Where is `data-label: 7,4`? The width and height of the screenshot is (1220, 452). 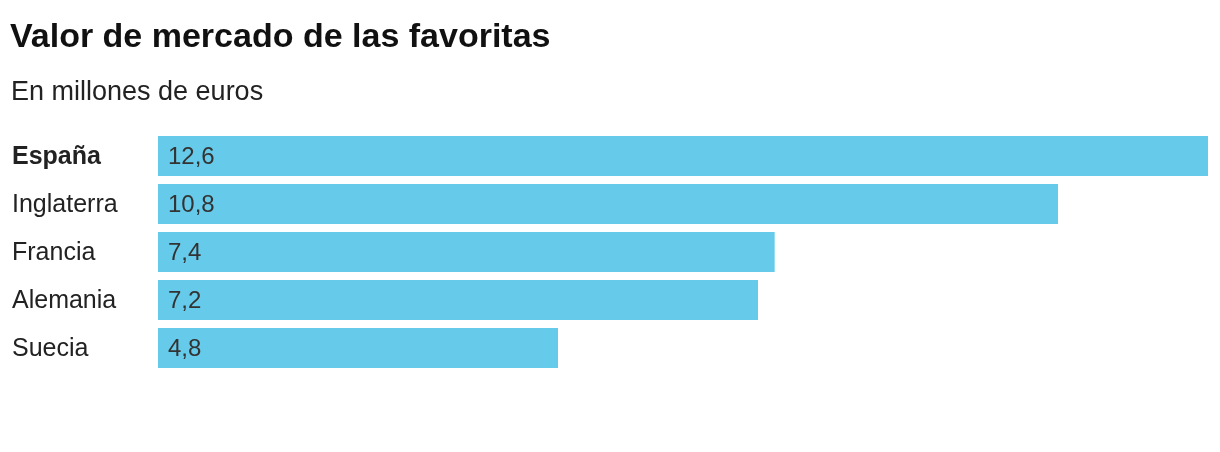
data-label: 7,4 is located at coordinates (185, 251).